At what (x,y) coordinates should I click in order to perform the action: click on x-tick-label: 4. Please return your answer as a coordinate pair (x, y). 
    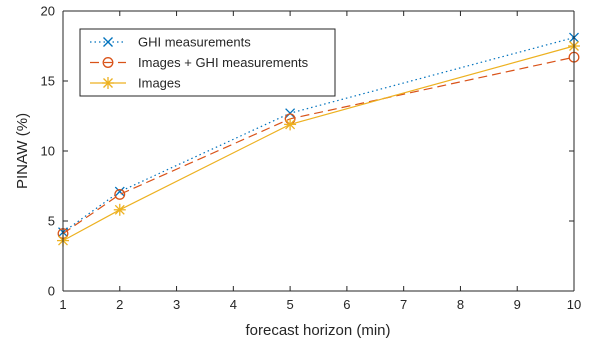
    Looking at the image, I should click on (233, 304).